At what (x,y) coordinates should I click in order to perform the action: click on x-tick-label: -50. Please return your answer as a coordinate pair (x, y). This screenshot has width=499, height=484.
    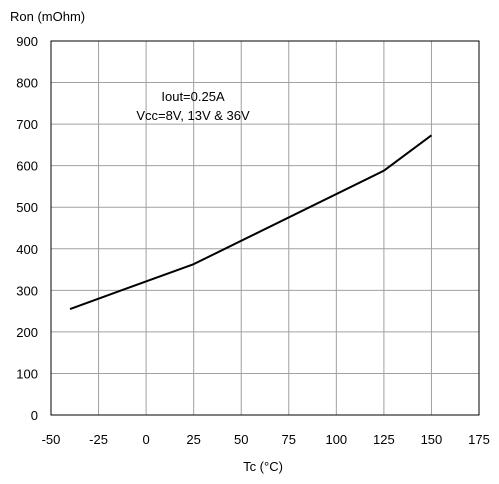
    Looking at the image, I should click on (51, 439).